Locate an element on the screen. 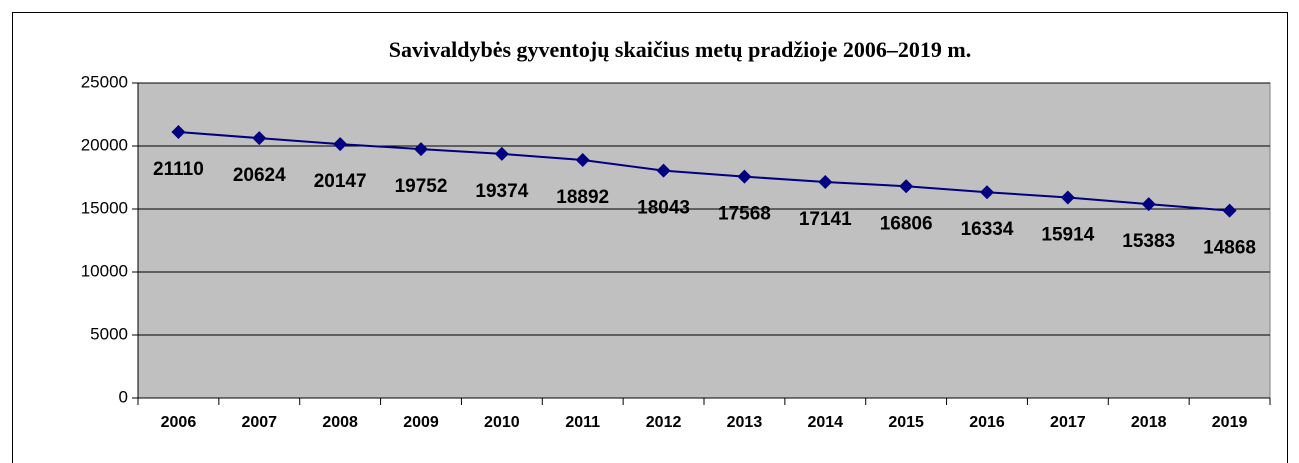 This screenshot has width=1299, height=463. data-label: 17141 is located at coordinates (825, 219).